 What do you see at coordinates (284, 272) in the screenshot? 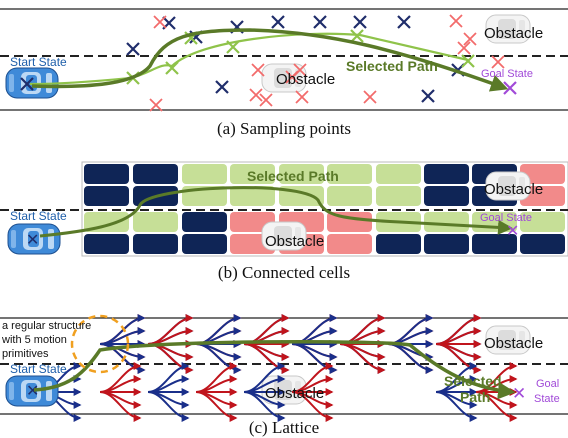
I see `caption-b: (b) Connected cells` at bounding box center [284, 272].